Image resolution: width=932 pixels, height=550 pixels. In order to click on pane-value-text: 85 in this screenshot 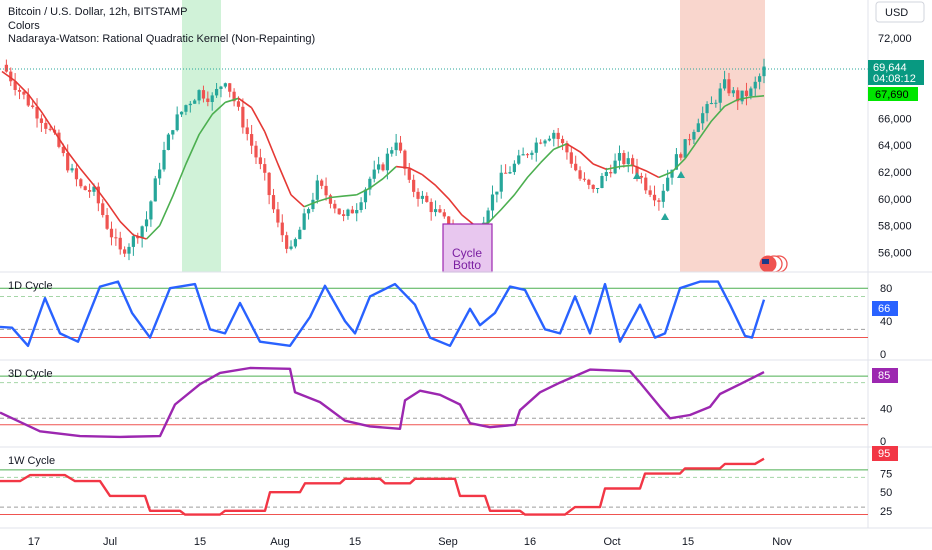, I will do `click(884, 376)`.